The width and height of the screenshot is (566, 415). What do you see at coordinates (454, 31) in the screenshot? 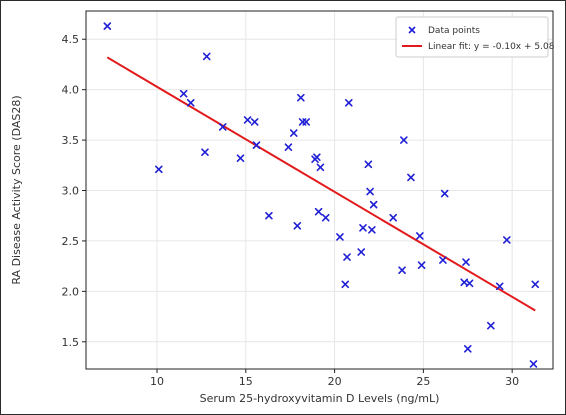
I see `legend-label-data-points: Data points` at bounding box center [454, 31].